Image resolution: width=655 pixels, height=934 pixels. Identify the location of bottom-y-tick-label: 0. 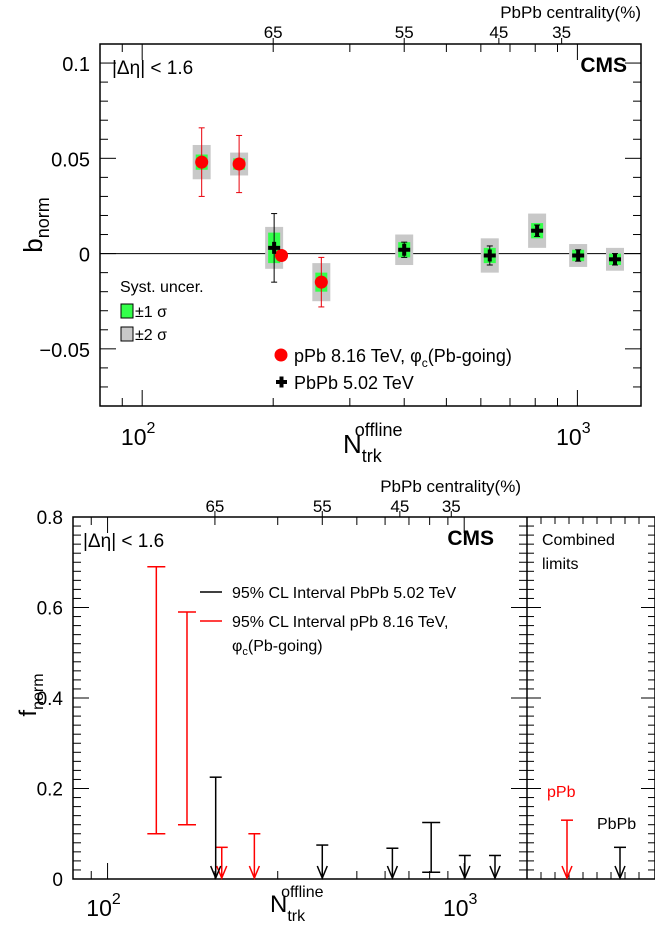
(57, 880).